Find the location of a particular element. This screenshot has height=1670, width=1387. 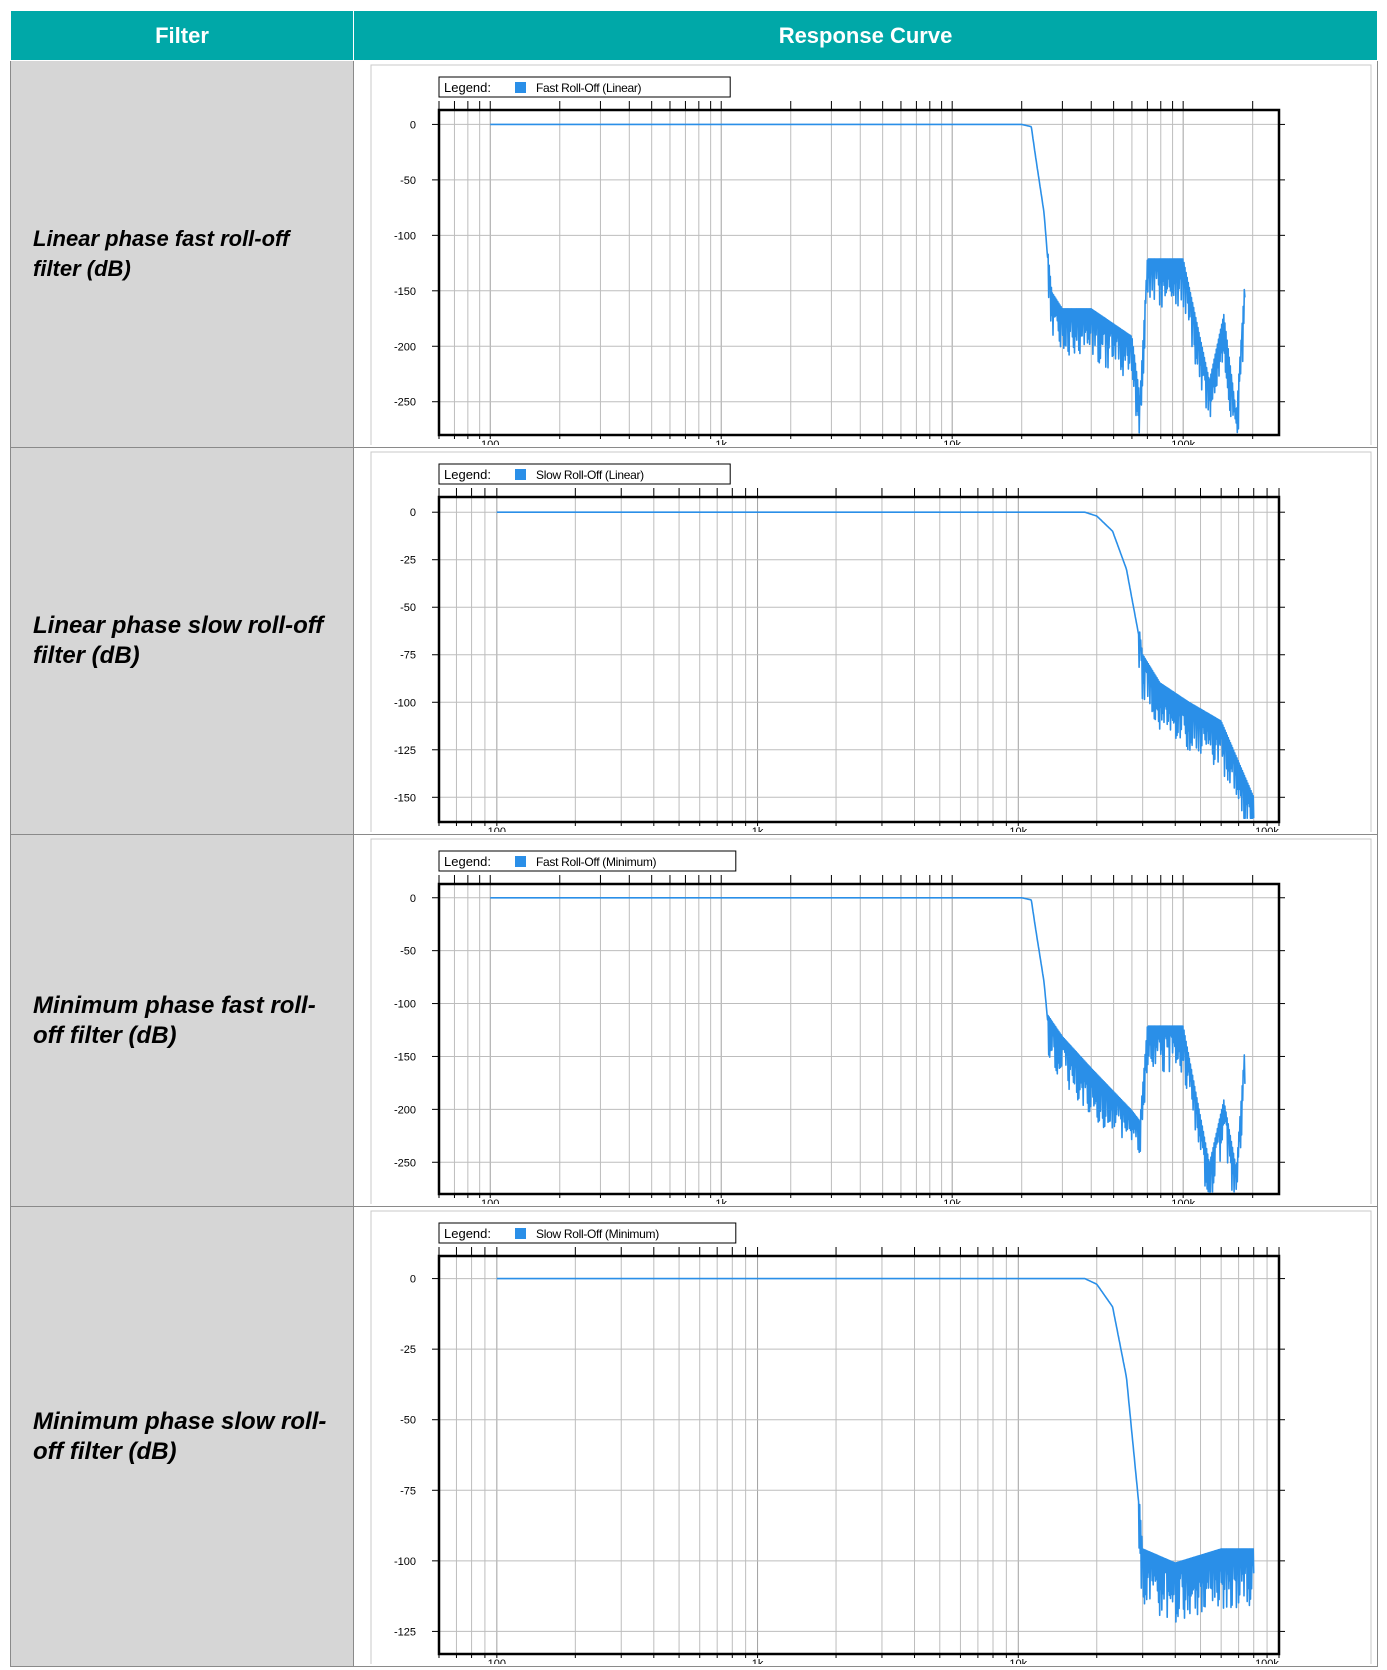

table-header-row: Filter Response Curve is located at coordinates (694, 35).